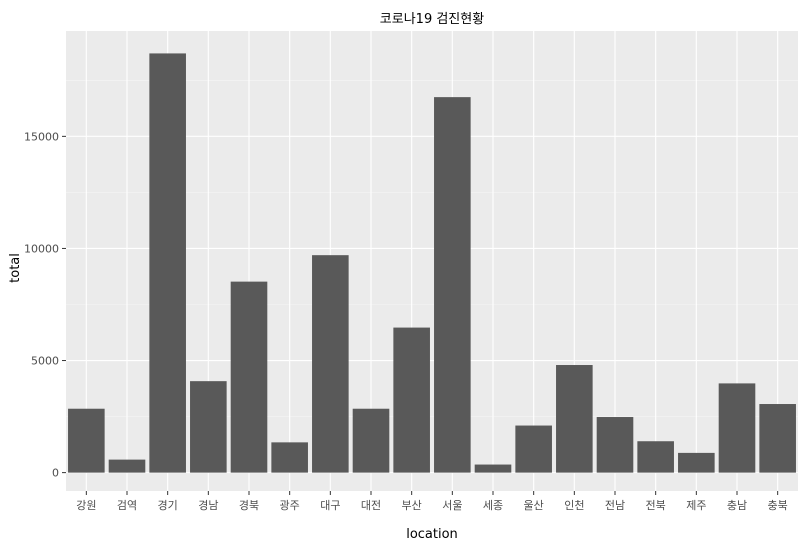 This screenshot has height=548, width=806. Describe the element at coordinates (371, 505) in the screenshot. I see `x-tick-label: 대전` at that location.